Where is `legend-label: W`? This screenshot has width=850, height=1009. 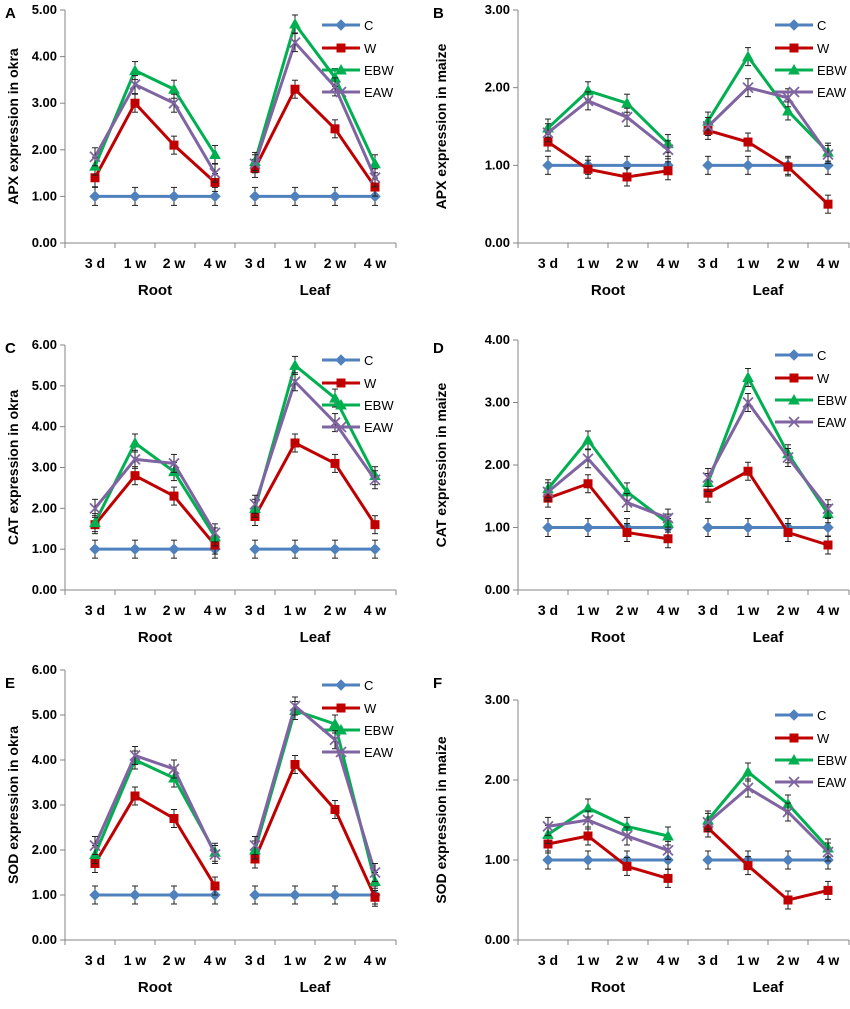
legend-label: W is located at coordinates (823, 378).